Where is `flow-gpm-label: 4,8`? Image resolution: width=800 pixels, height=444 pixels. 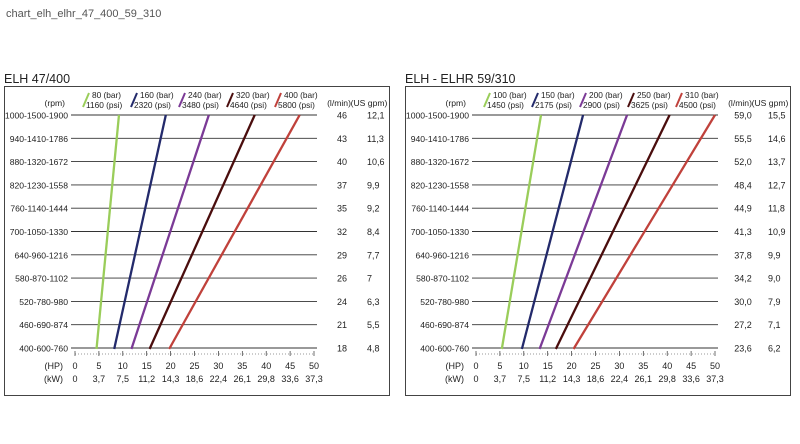 flow-gpm-label: 4,8 is located at coordinates (373, 349).